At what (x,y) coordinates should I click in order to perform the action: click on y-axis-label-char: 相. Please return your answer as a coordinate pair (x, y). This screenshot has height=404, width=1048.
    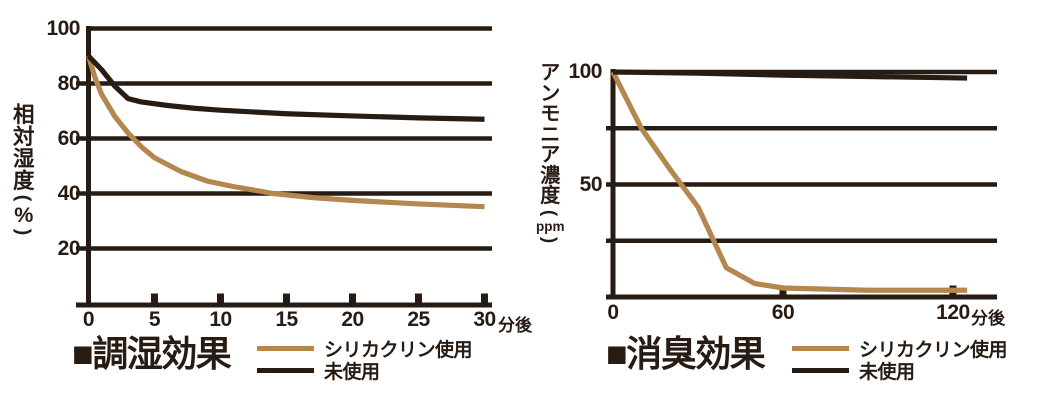
    Looking at the image, I should click on (24, 115).